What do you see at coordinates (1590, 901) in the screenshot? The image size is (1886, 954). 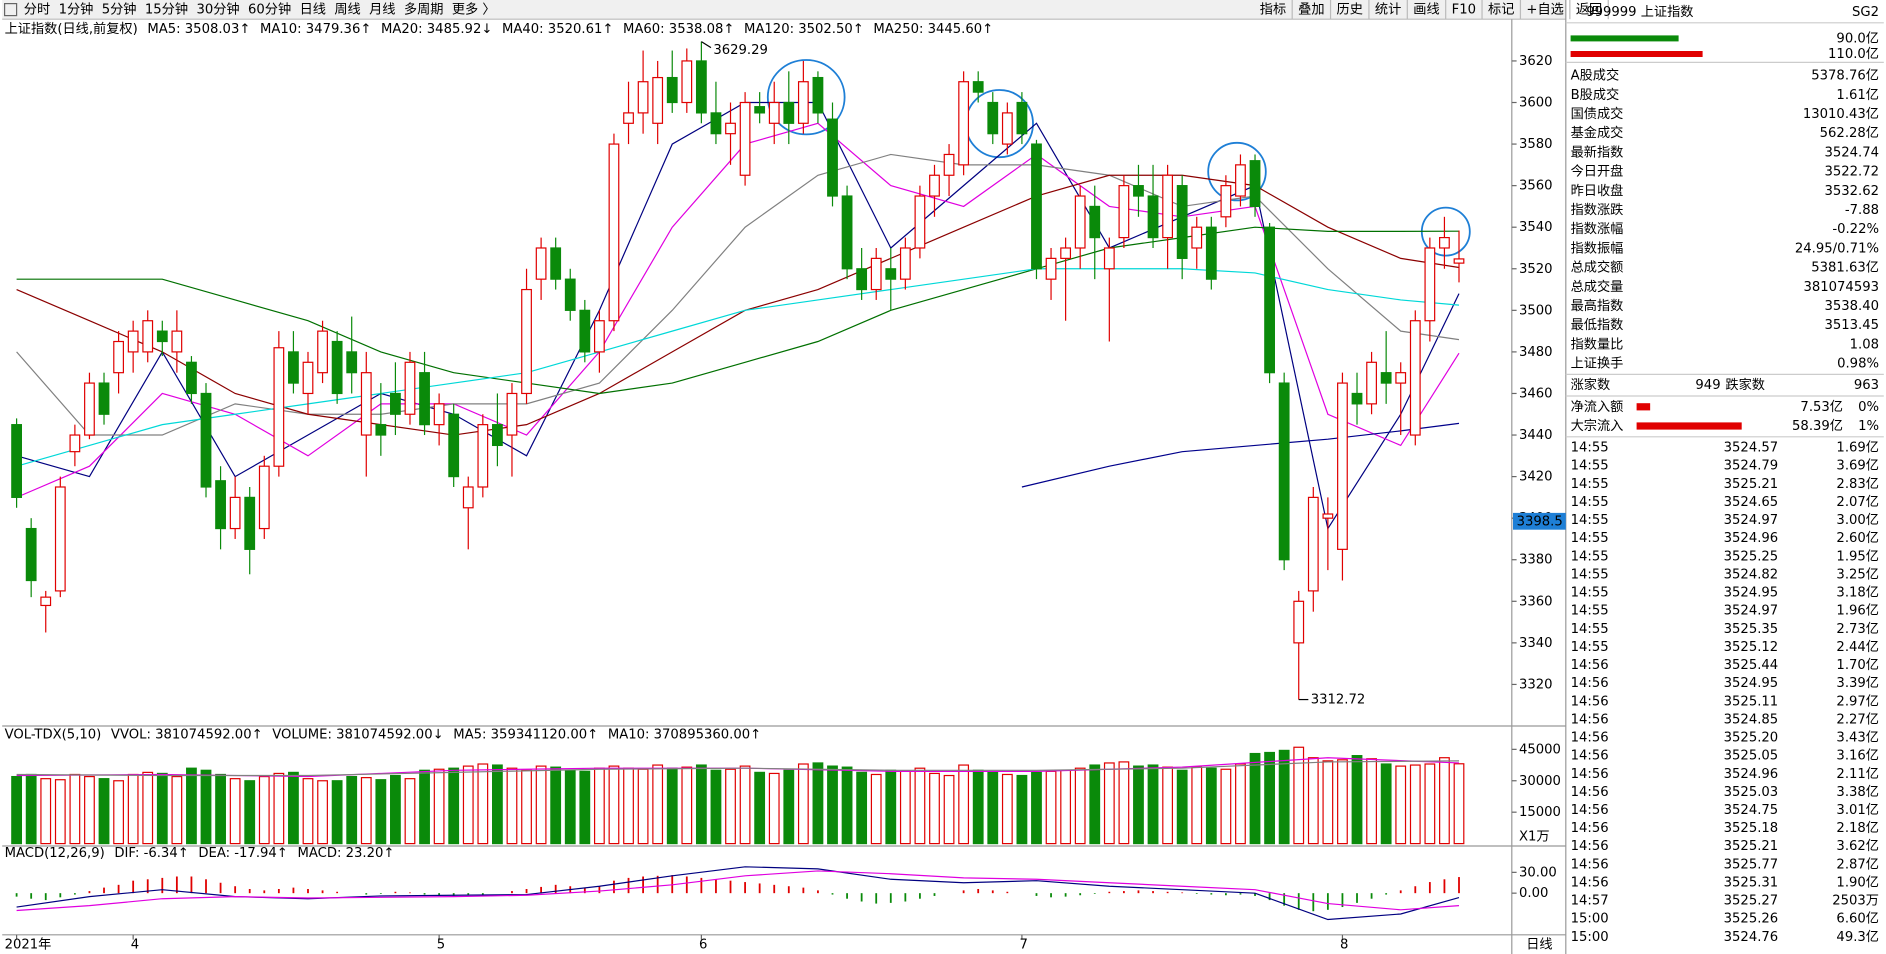 I see `tick-time: 14:57` at bounding box center [1590, 901].